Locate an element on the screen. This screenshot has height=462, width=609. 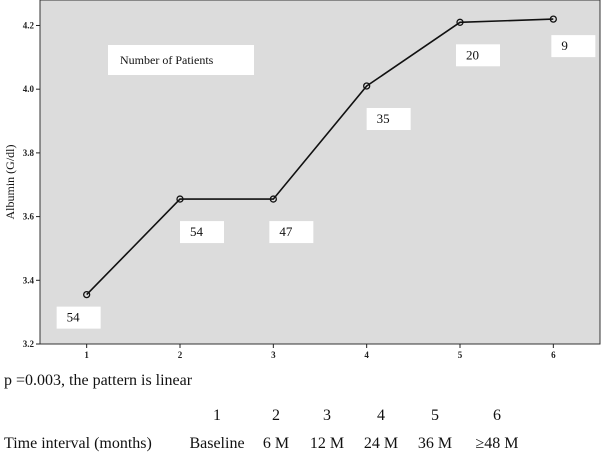
x-tick-label: 2 is located at coordinates (180, 355).